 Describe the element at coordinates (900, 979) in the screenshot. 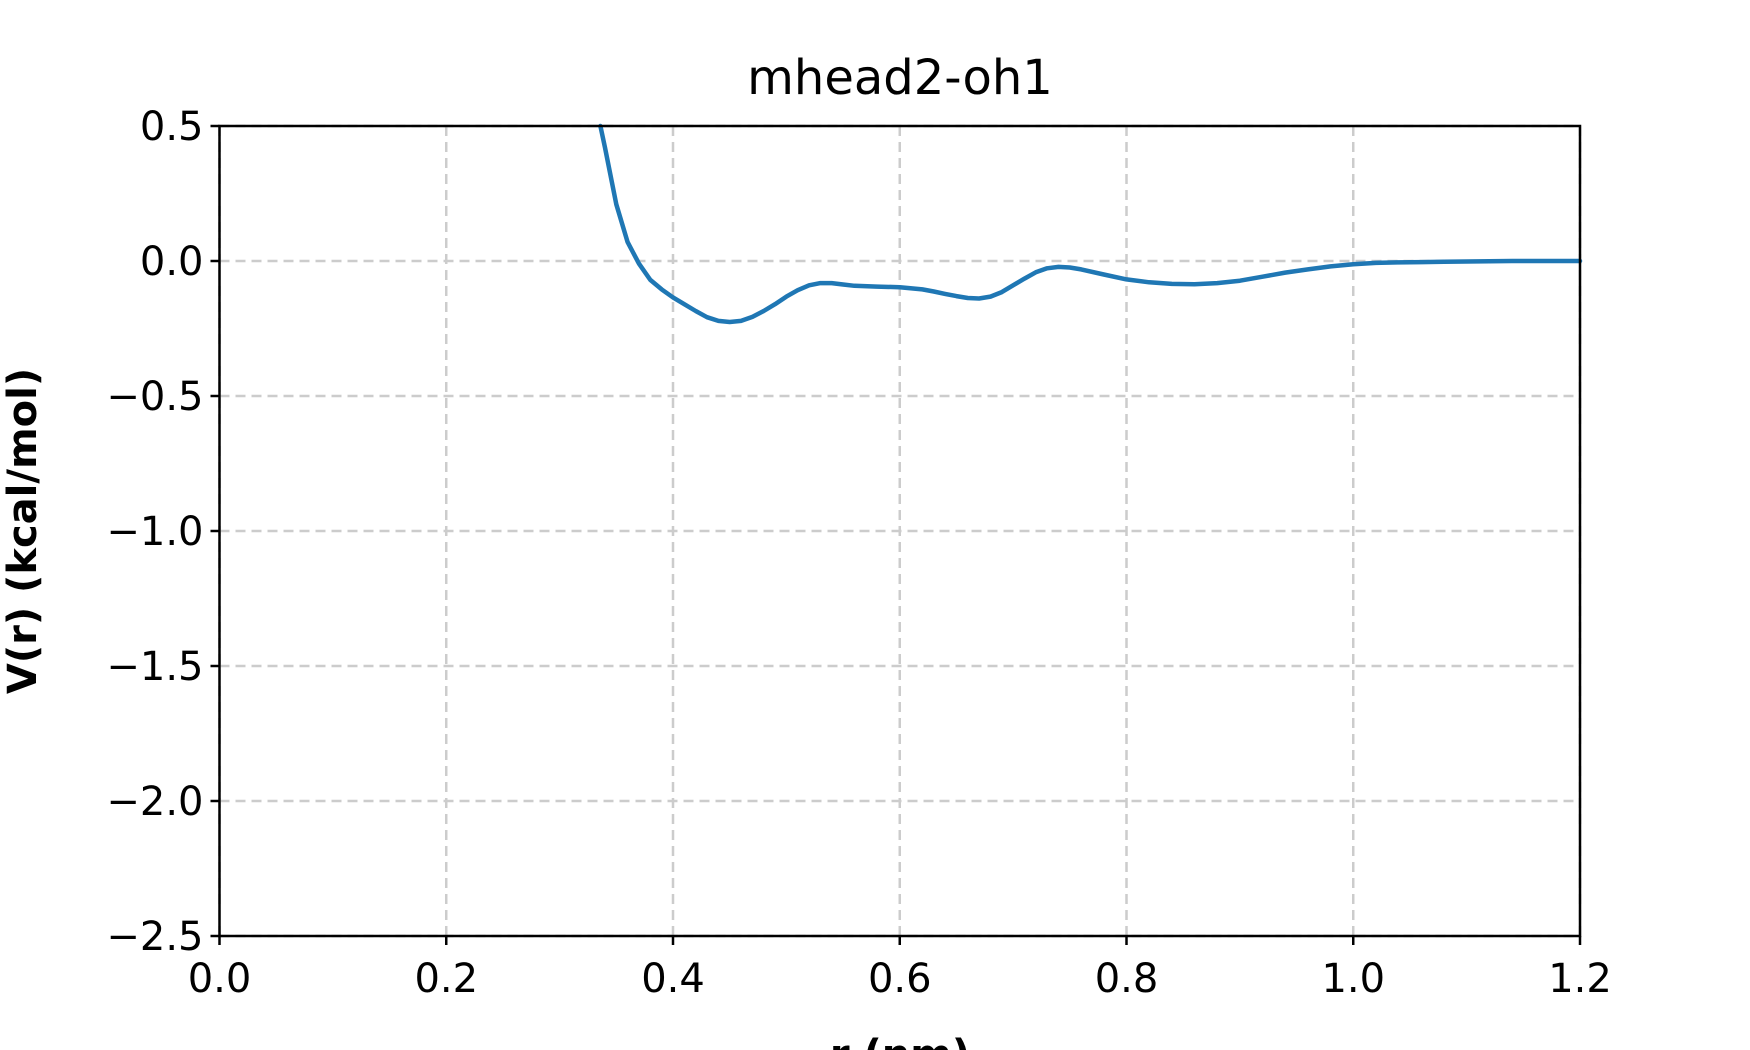

I see `x-tick-label: 0.6` at that location.